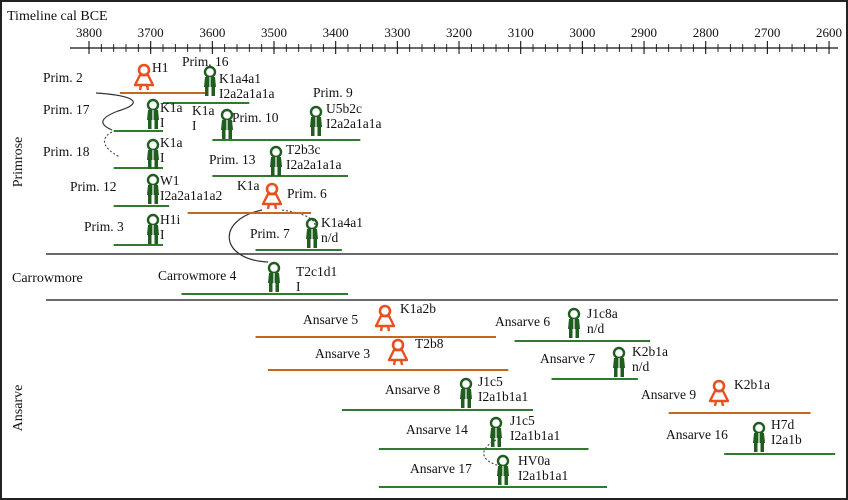  What do you see at coordinates (104, 226) in the screenshot?
I see `individual-name: Prim. 3` at bounding box center [104, 226].